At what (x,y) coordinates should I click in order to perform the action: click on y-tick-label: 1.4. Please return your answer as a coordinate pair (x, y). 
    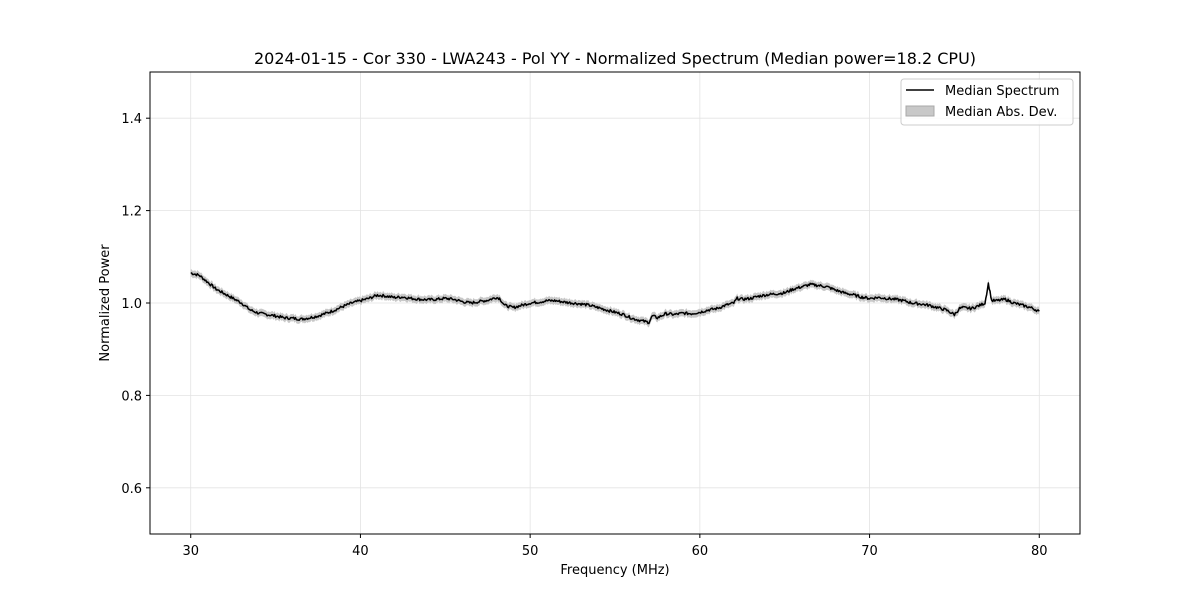
    Looking at the image, I should click on (131, 119).